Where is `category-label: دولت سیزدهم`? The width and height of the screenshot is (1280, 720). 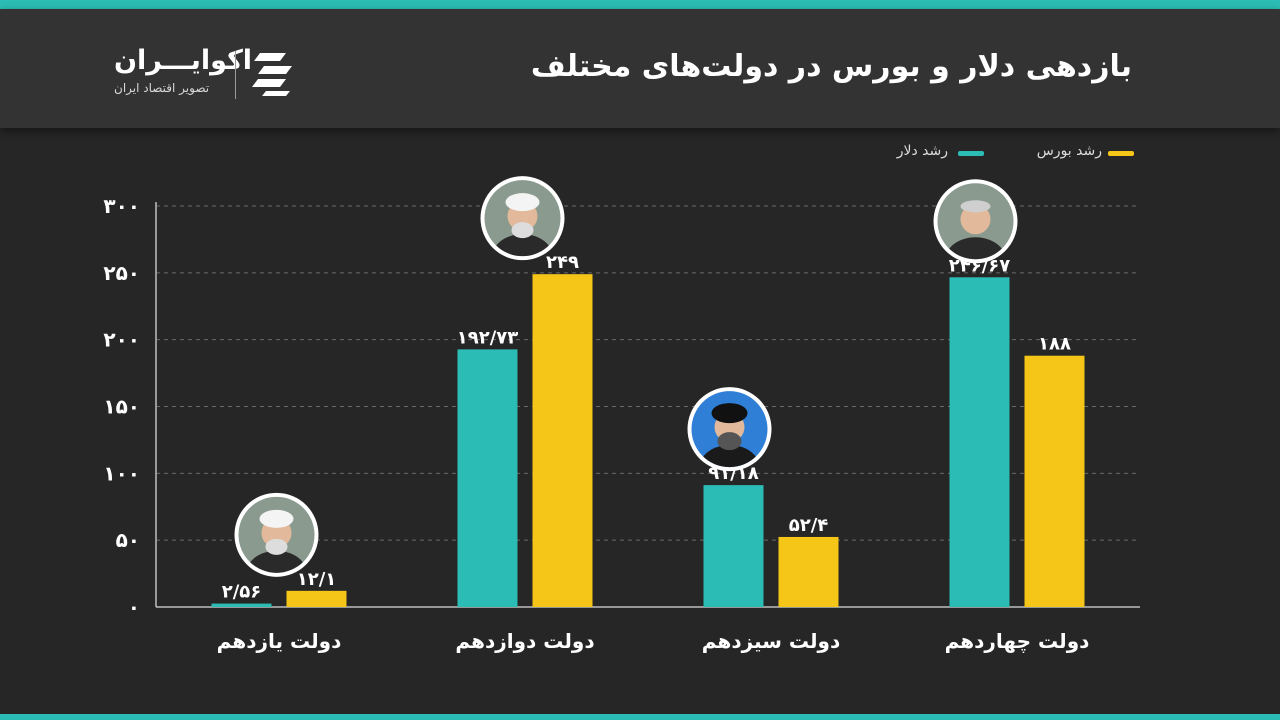 category-label: دولت سیزدهم is located at coordinates (771, 641).